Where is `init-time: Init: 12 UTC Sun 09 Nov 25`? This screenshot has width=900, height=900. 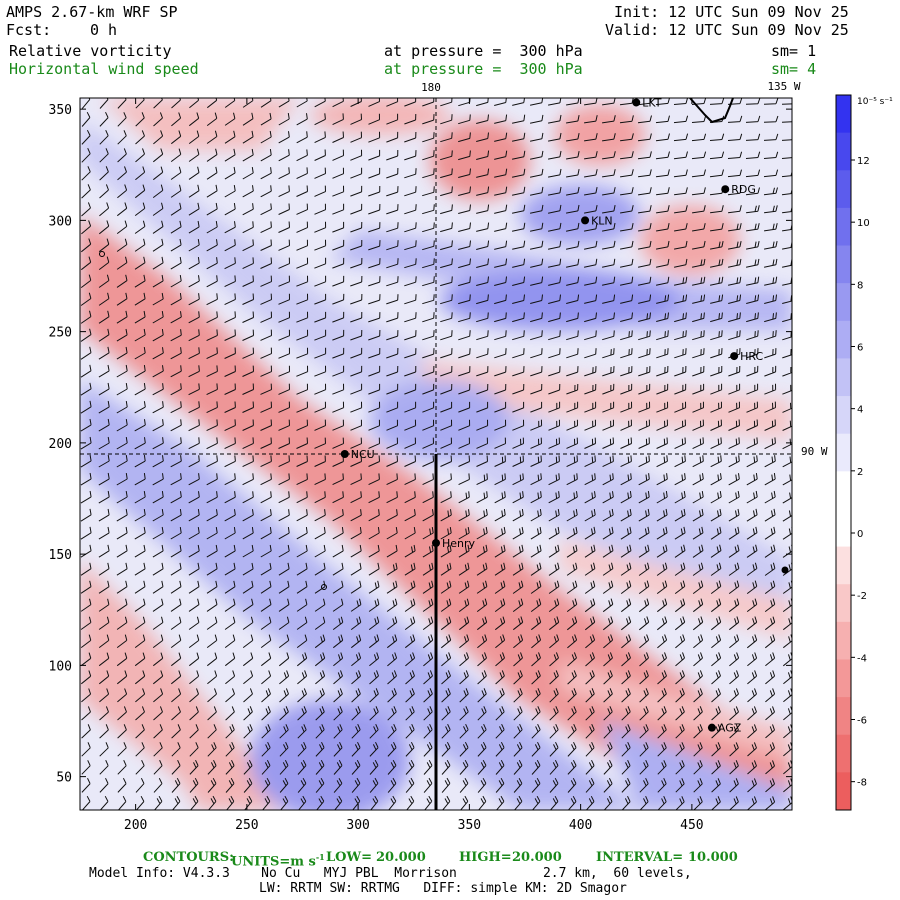
init-time: Init: 12 UTC Sun 09 Nov 25 is located at coordinates (731, 12).